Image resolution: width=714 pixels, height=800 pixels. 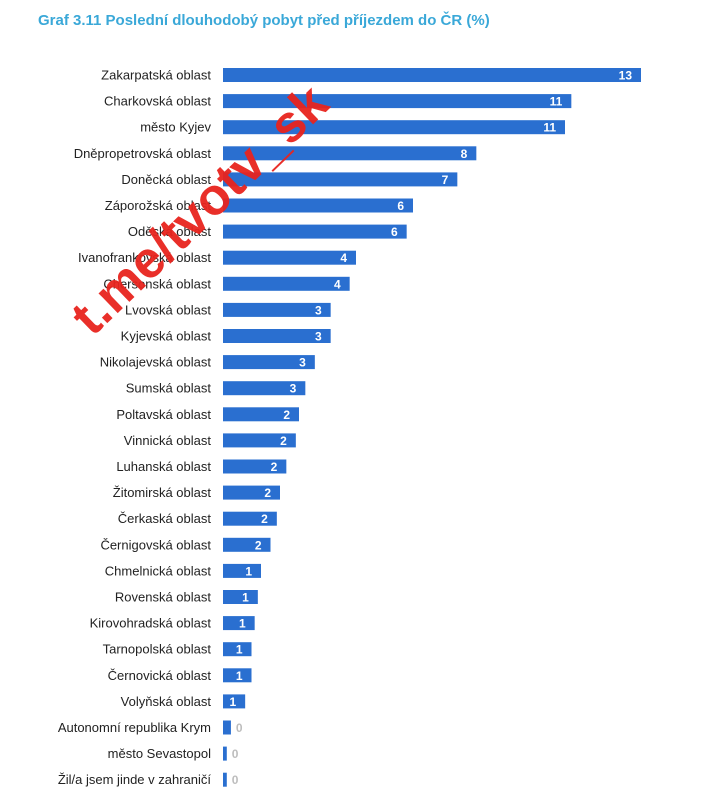 What do you see at coordinates (134, 727) in the screenshot?
I see `category-label: Autonomní republika Krym` at bounding box center [134, 727].